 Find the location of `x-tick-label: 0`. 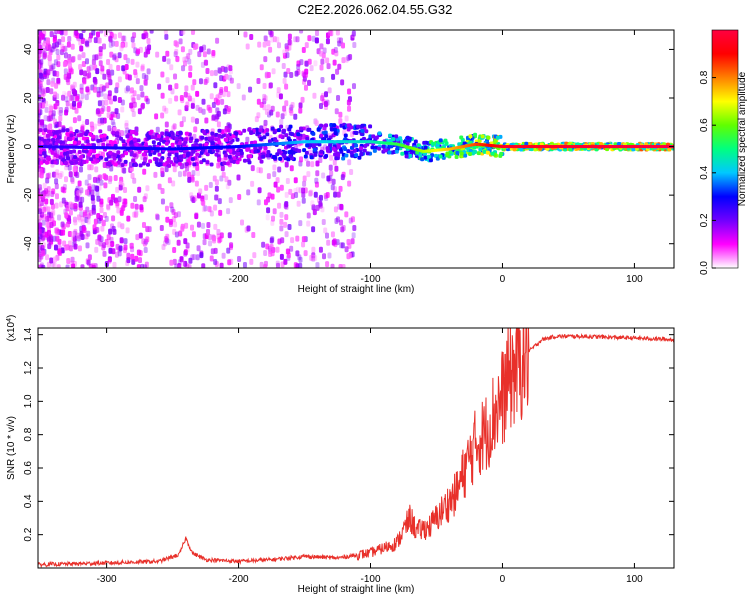

x-tick-label: 0 is located at coordinates (503, 279).